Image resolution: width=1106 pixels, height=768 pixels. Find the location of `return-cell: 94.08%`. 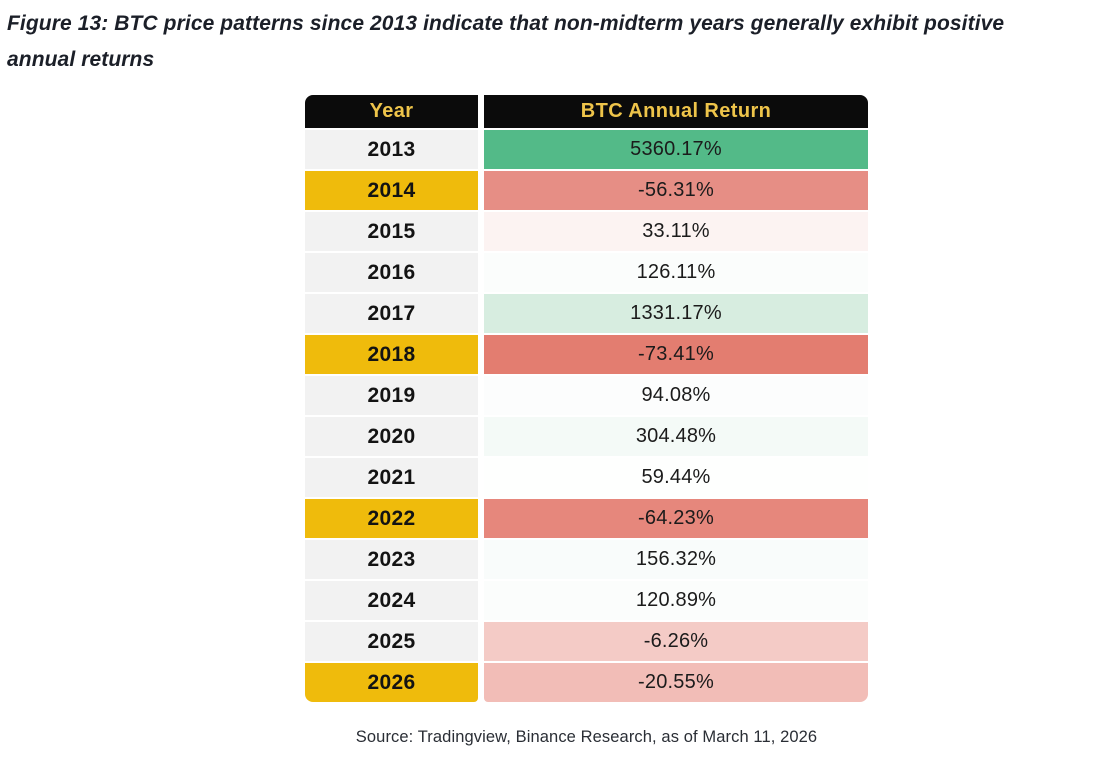

return-cell: 94.08% is located at coordinates (676, 395).